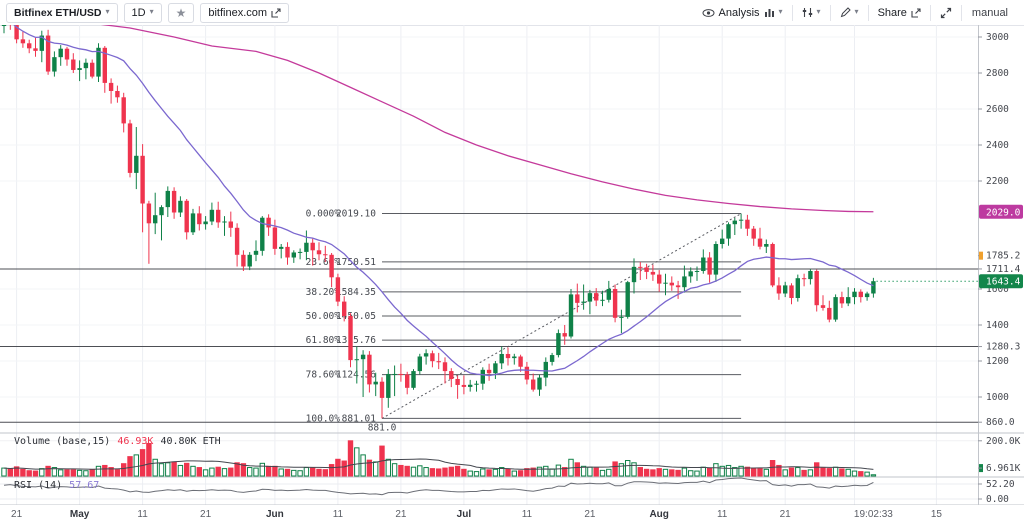 Image resolution: width=1024 pixels, height=525 pixels. I want to click on svg-text: 2029.0, so click(1003, 212).